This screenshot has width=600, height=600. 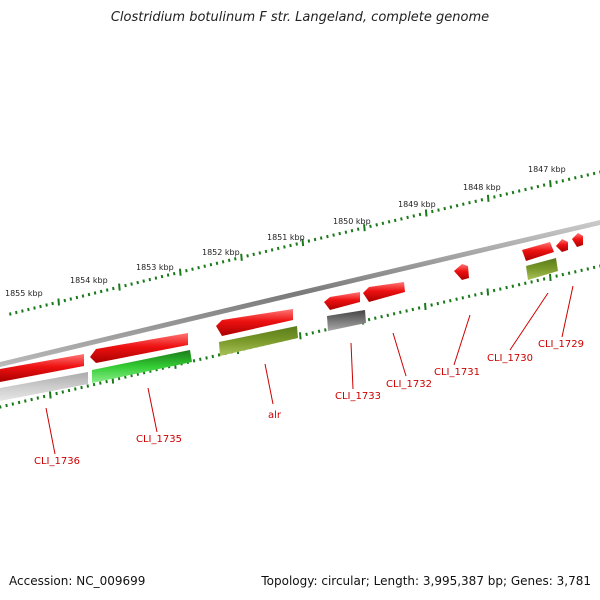 I want to click on gene-label: CLI_1735, so click(x=159, y=439).